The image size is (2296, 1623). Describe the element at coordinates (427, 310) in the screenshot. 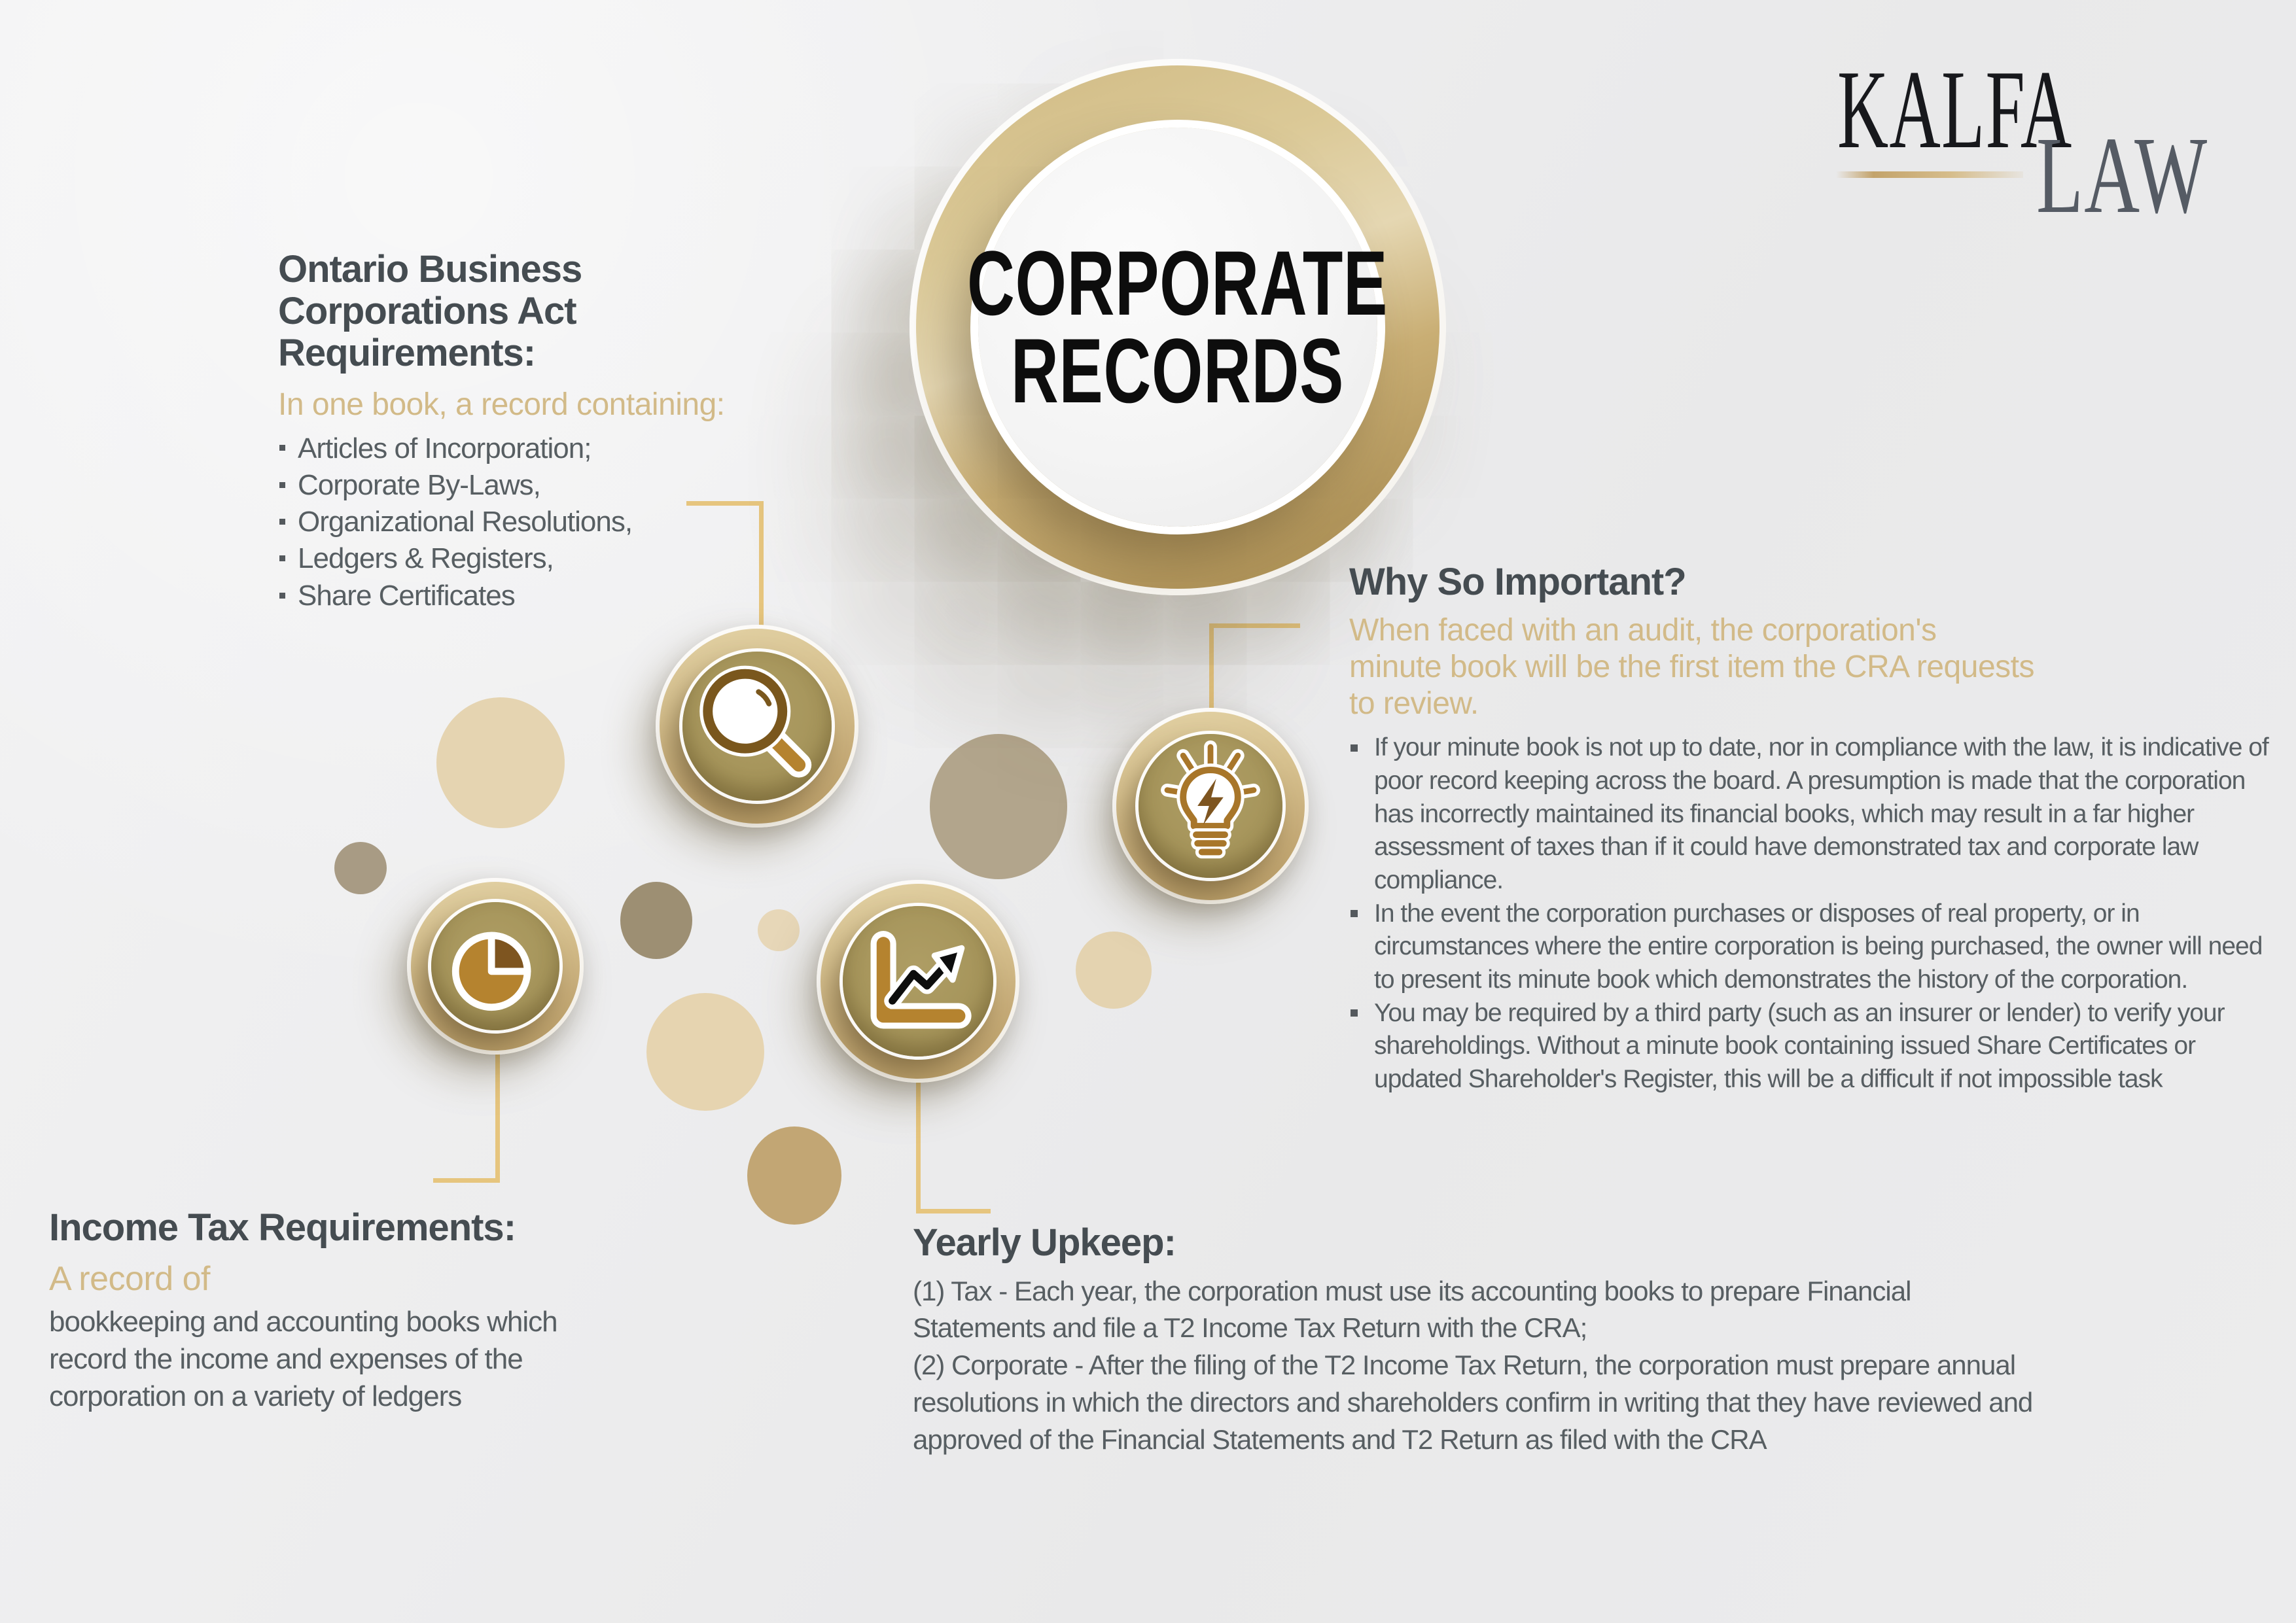

I see `obca-heading-line2: Corporations Act` at that location.